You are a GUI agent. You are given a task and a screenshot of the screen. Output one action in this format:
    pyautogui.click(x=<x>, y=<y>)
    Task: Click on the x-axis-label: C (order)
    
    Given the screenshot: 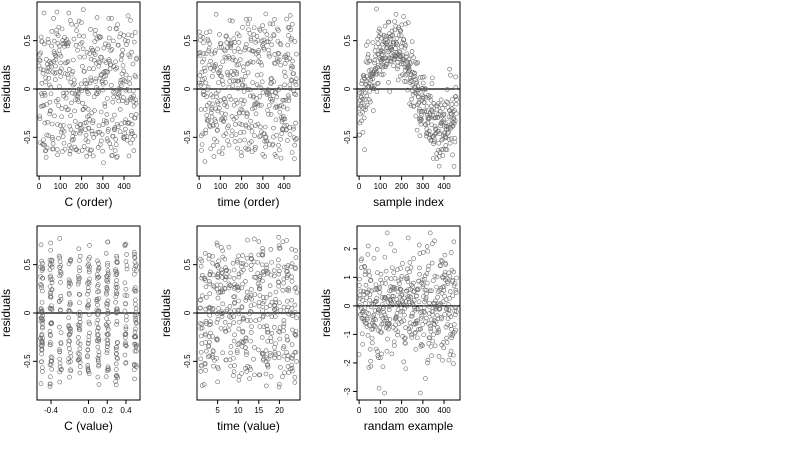 What is the action you would take?
    pyautogui.click(x=88, y=202)
    